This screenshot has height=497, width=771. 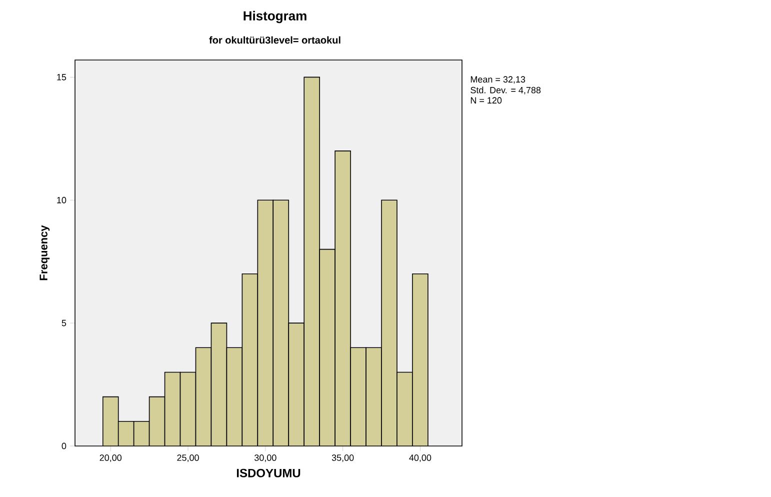 I want to click on y-tick-label: 15, so click(x=61, y=77).